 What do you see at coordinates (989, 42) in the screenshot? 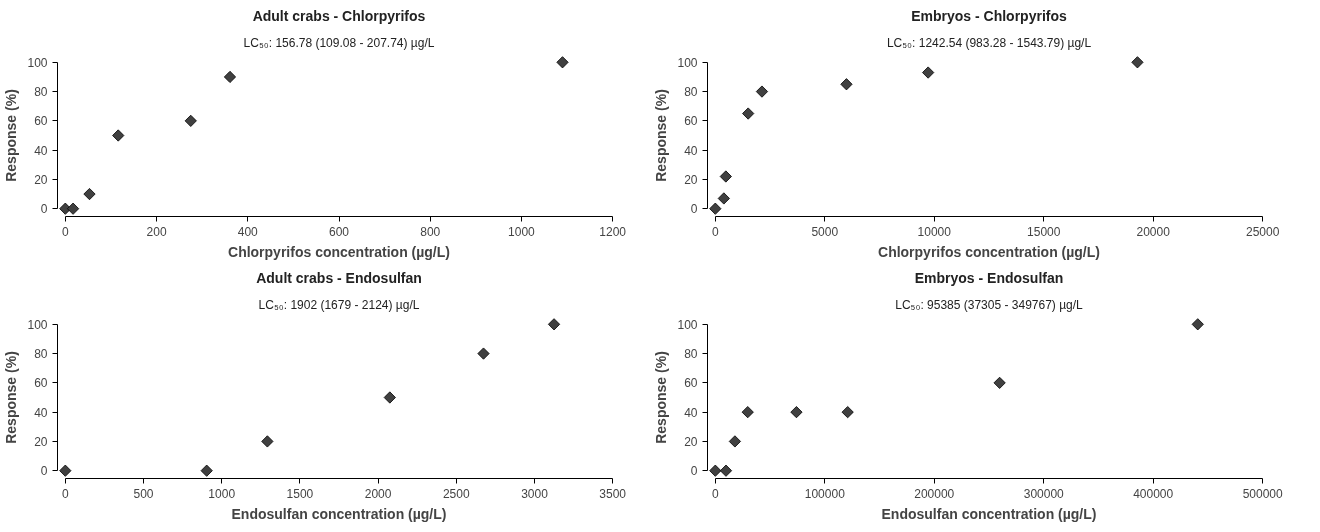
I see `chart-subtitle: LC₅₀: 1242.54 (983.28 - 1543.79) µg/L` at bounding box center [989, 42].